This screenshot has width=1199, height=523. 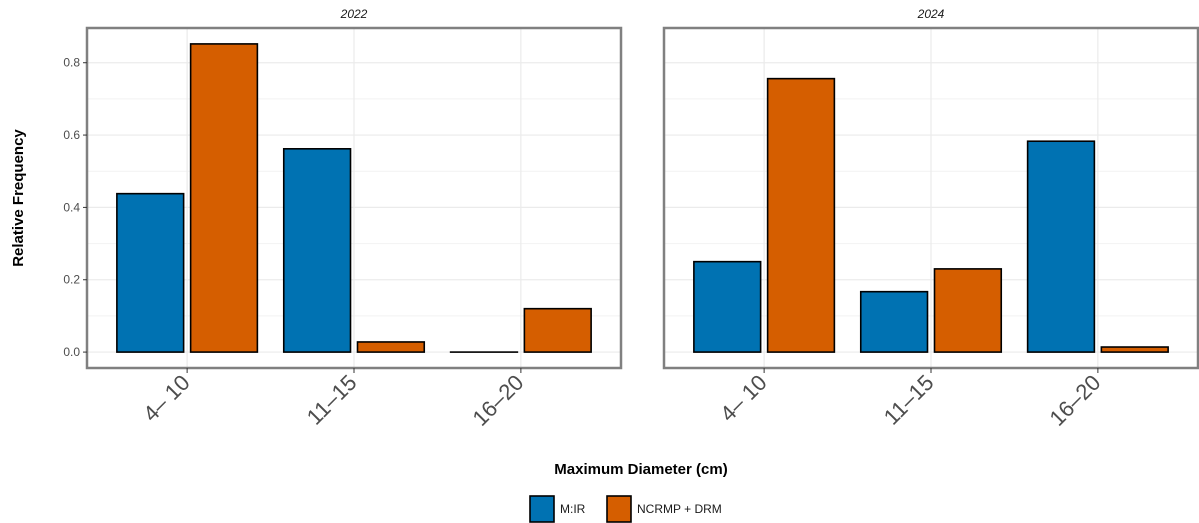 What do you see at coordinates (18, 198) in the screenshot?
I see `y-axis-title: Relative Frequency` at bounding box center [18, 198].